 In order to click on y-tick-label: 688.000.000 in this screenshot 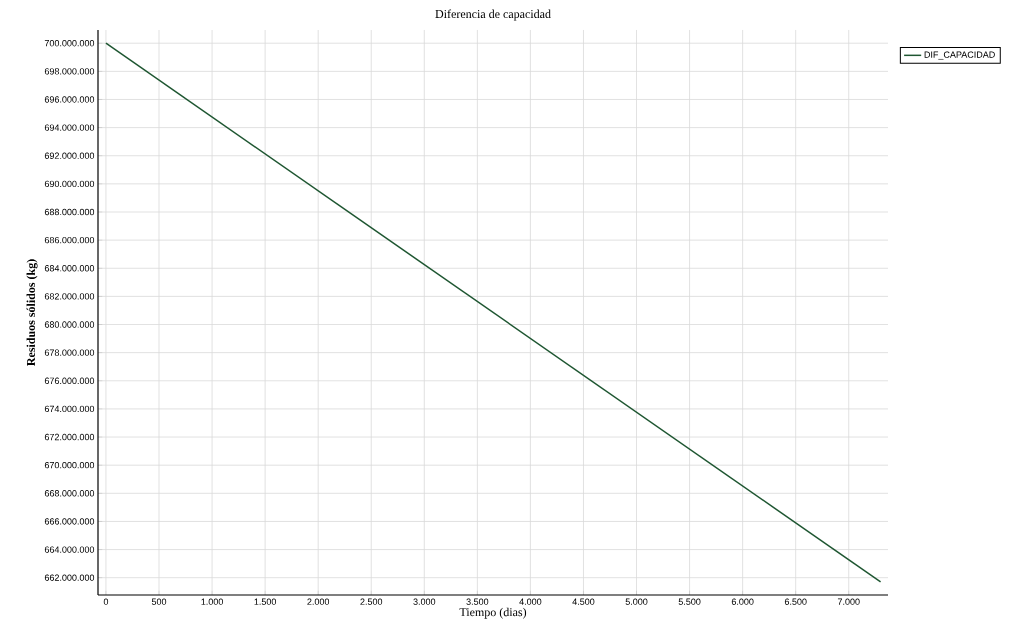, I will do `click(69, 212)`.